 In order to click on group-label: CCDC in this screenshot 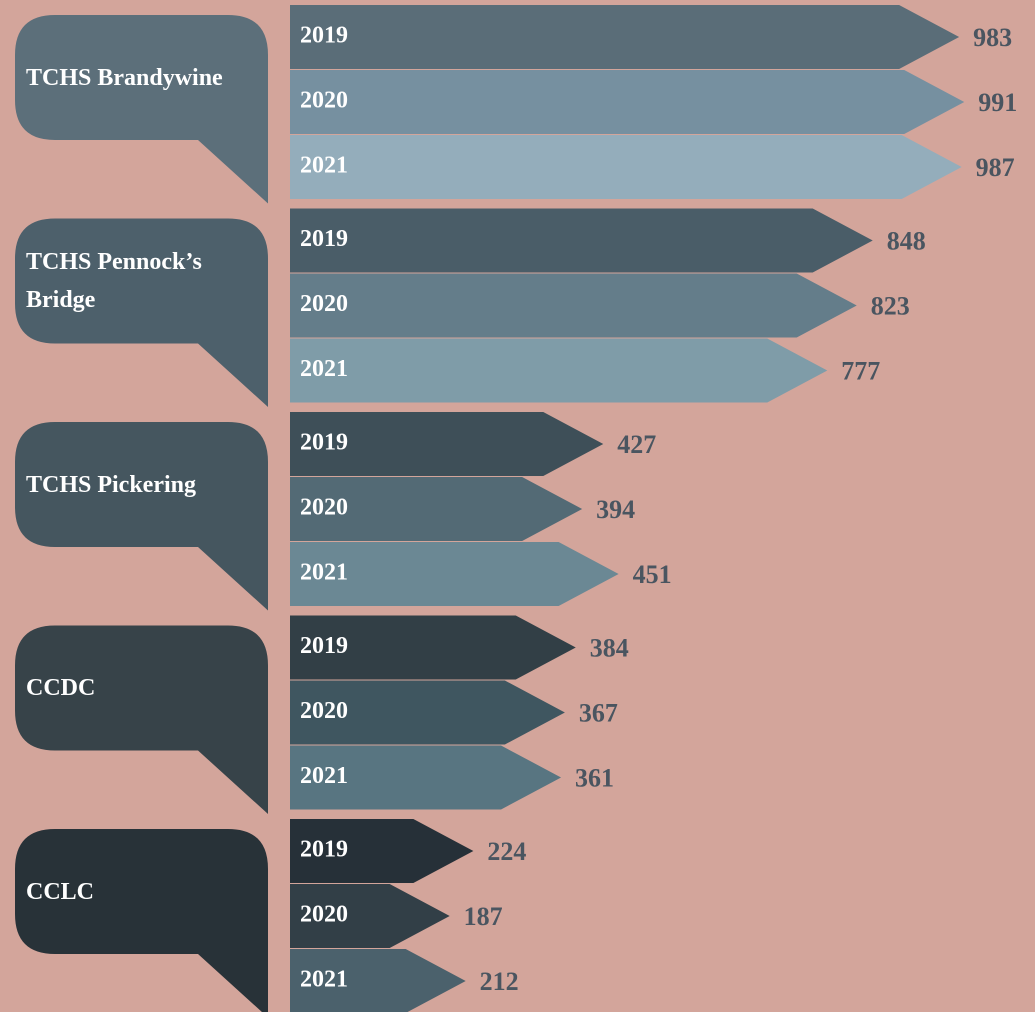, I will do `click(61, 688)`.